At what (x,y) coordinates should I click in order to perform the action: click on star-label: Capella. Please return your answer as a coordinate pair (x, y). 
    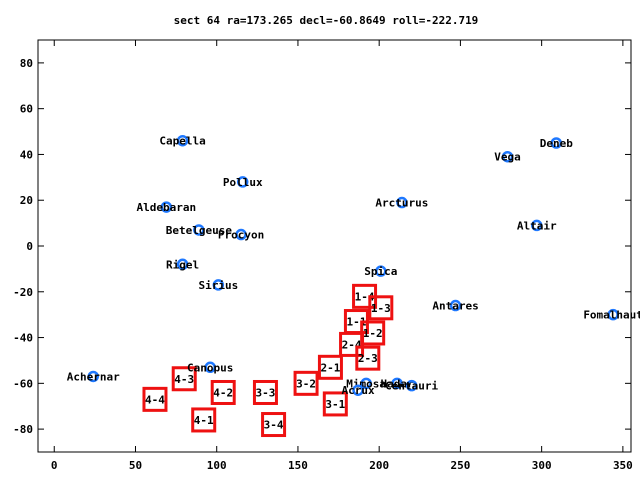
    Looking at the image, I should click on (182, 141).